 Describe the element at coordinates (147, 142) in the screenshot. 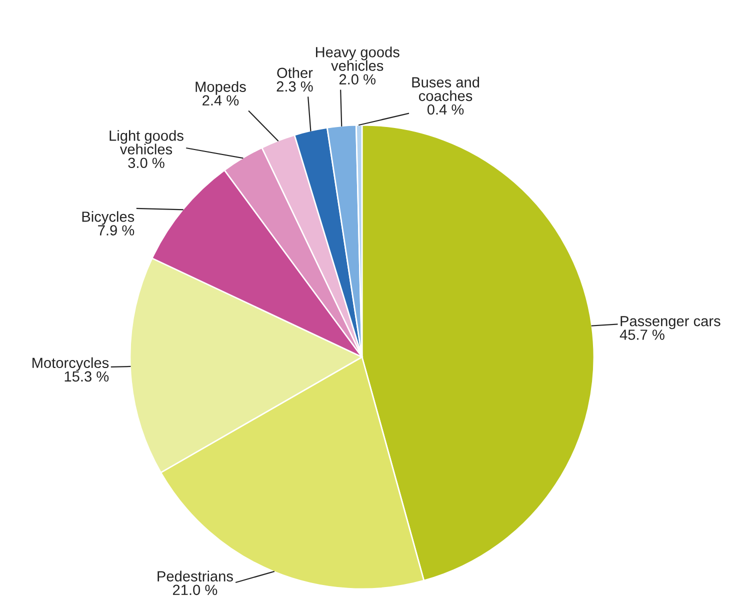

I see `slice-label: Light goods vehicles` at that location.